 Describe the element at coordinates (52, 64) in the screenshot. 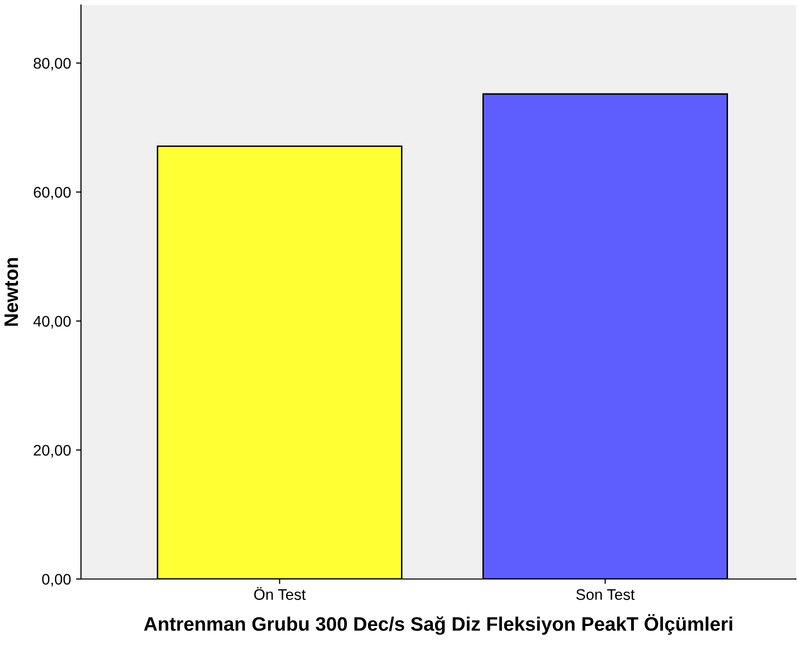

I see `y-tick-label: 80,00` at that location.